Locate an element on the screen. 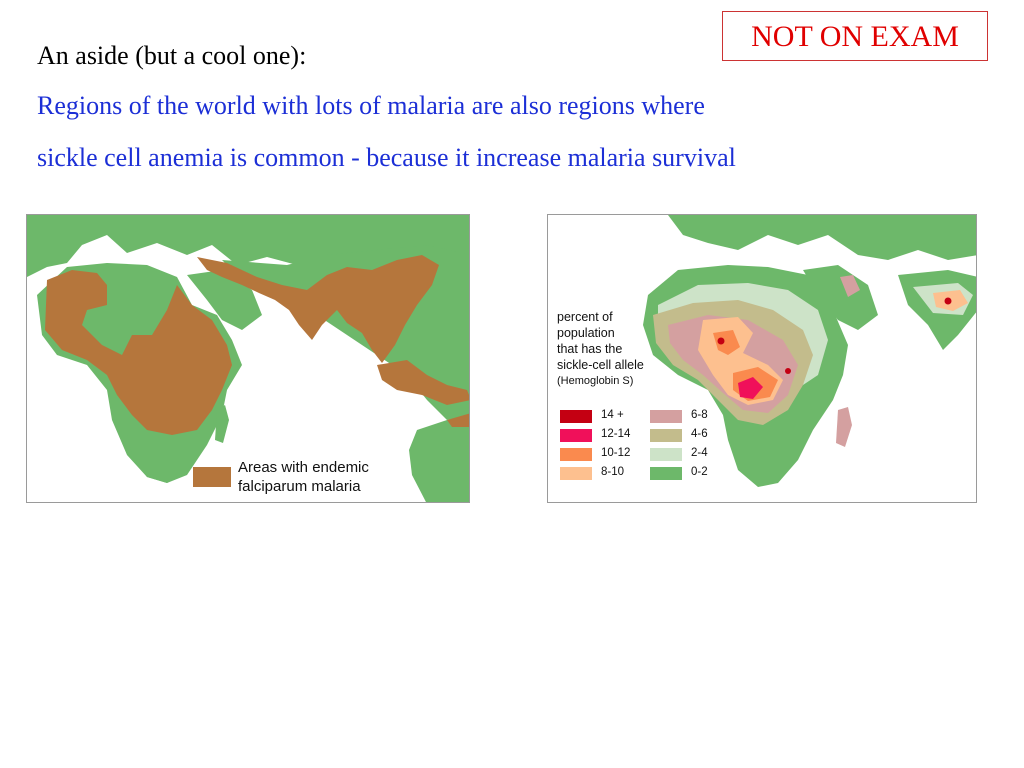 This screenshot has width=1024, height=768. australia is located at coordinates (439, 461).